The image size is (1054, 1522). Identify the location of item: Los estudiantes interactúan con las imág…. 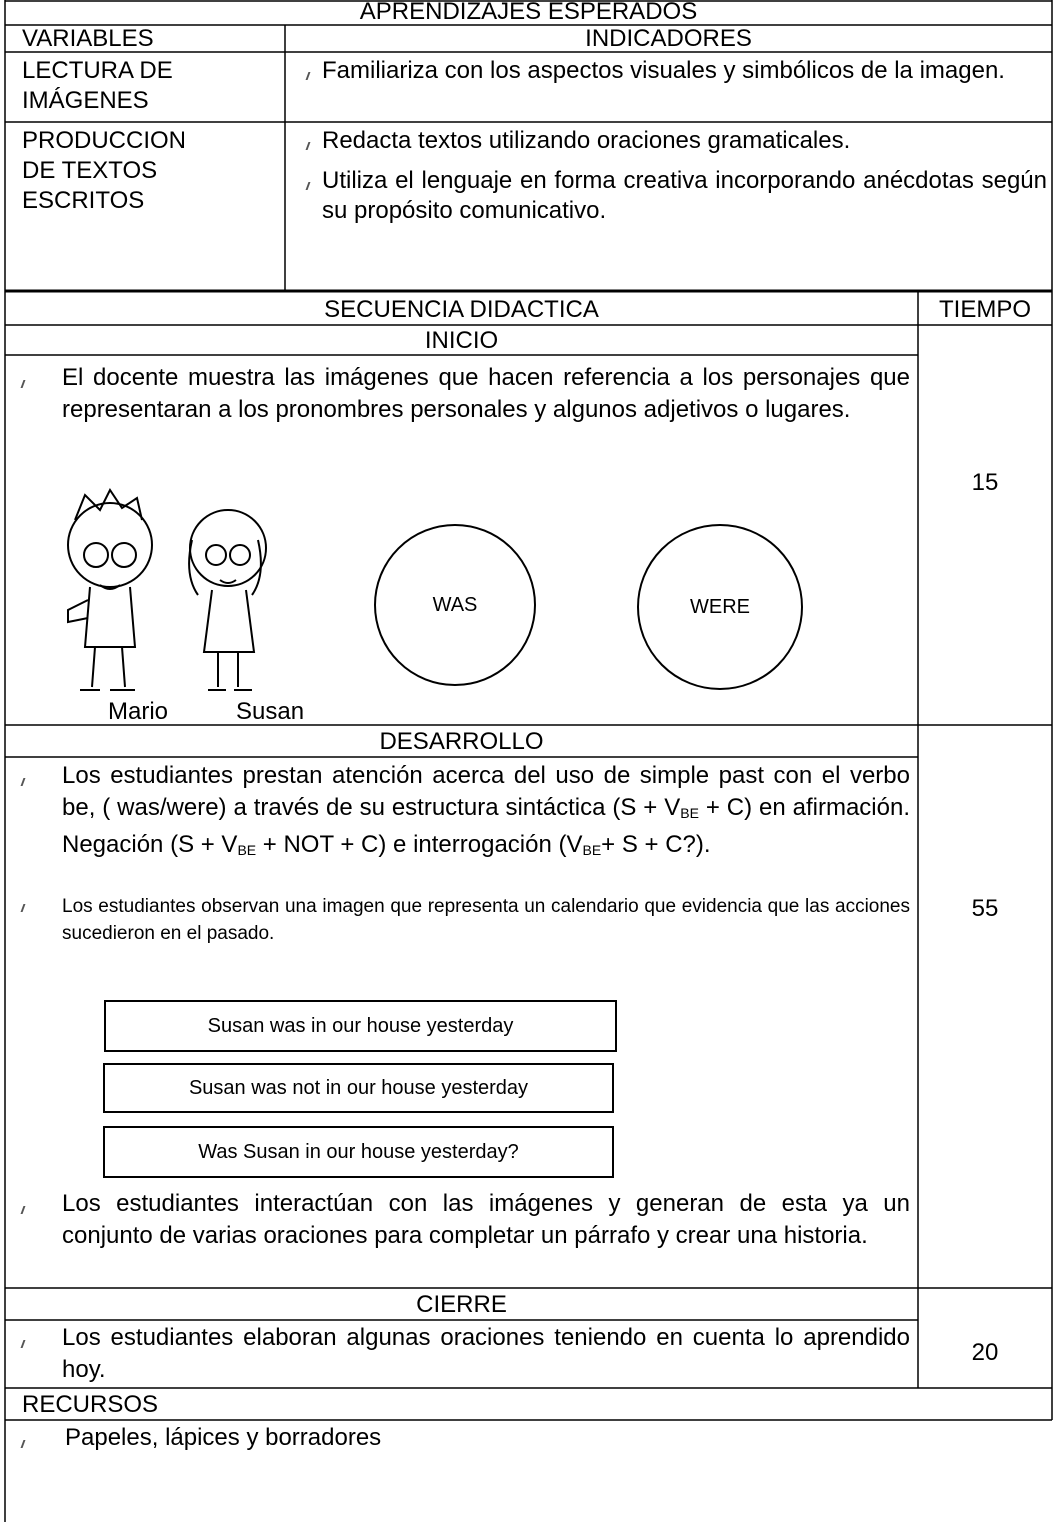
(486, 1219).